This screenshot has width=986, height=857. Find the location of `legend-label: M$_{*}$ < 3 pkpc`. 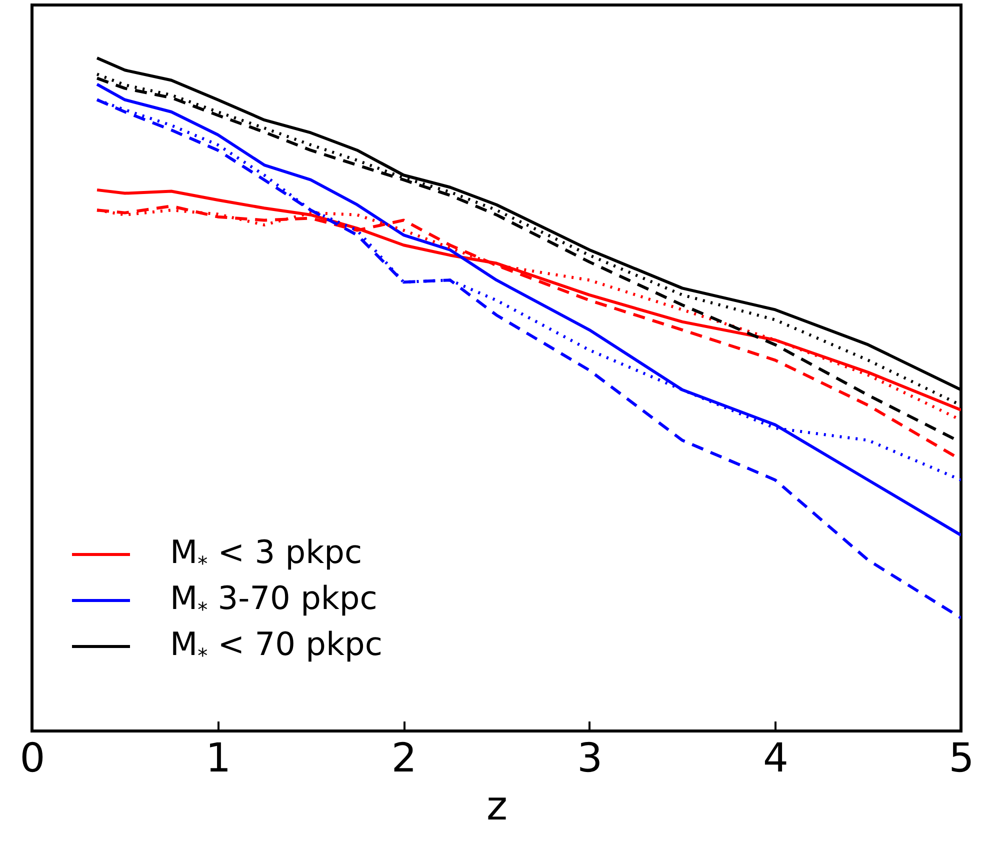

legend-label: M$_{*}$ < 3 pkpc is located at coordinates (266, 554).